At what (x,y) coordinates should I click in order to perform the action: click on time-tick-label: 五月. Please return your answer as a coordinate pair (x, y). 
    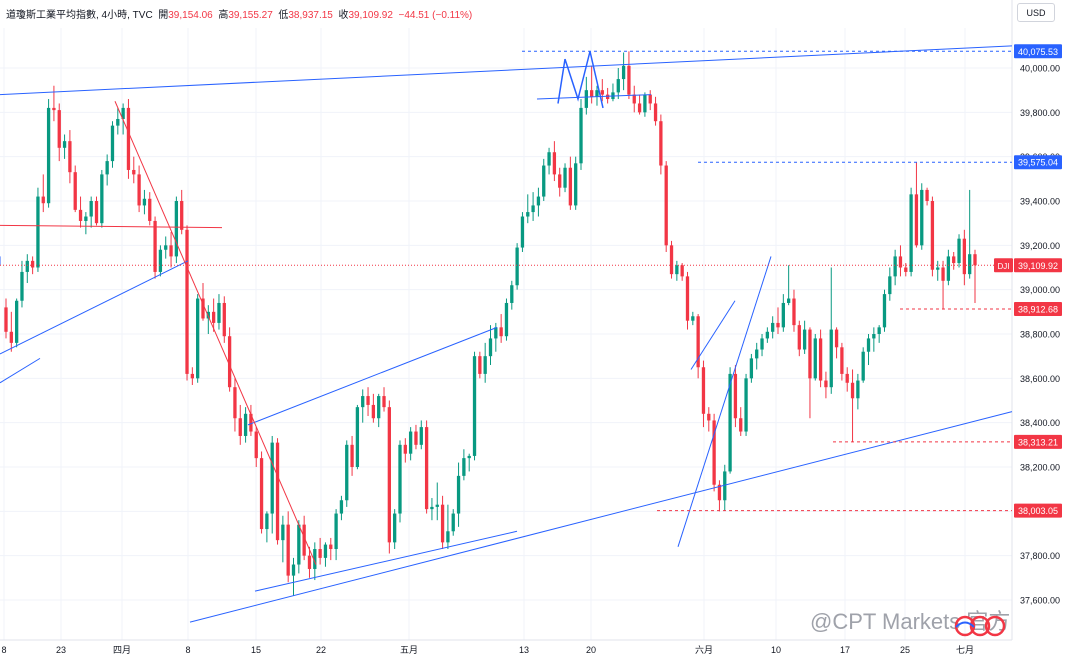
    Looking at the image, I should click on (409, 650).